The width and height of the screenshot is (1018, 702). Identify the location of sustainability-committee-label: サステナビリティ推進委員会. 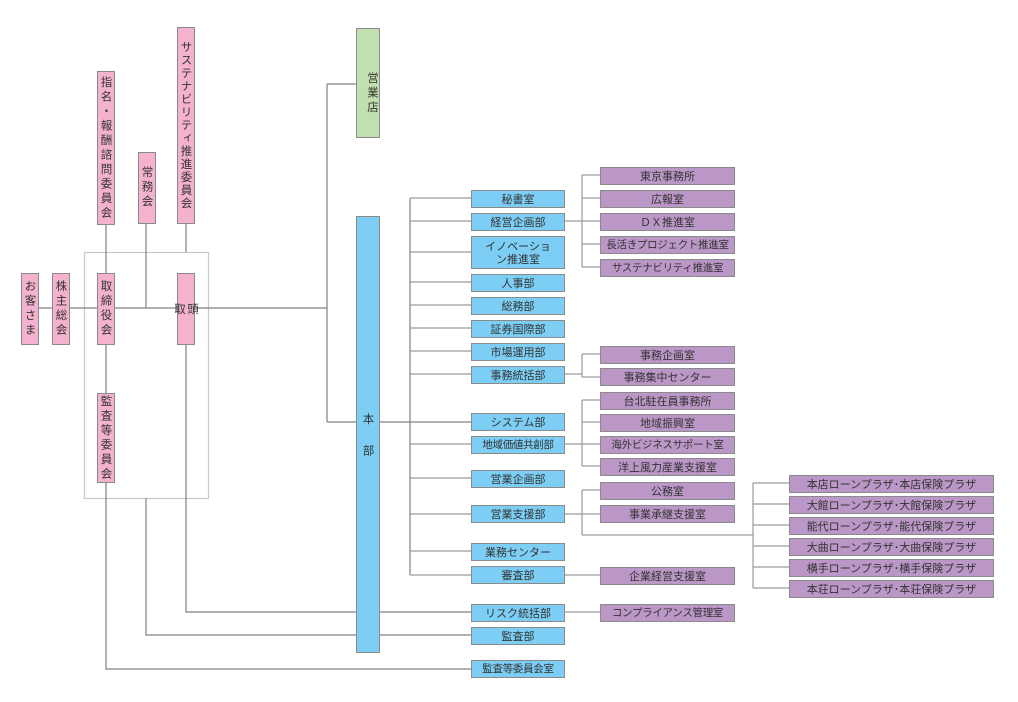
(186, 125).